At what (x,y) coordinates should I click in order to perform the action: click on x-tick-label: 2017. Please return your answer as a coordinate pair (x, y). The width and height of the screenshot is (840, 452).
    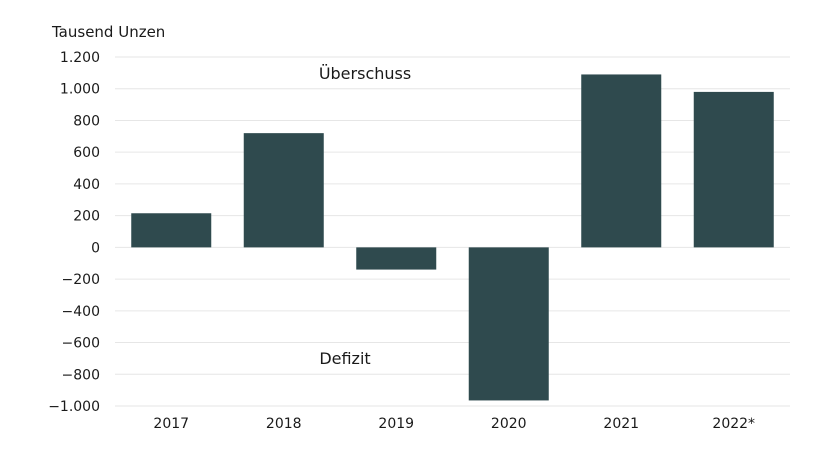
    Looking at the image, I should click on (171, 424).